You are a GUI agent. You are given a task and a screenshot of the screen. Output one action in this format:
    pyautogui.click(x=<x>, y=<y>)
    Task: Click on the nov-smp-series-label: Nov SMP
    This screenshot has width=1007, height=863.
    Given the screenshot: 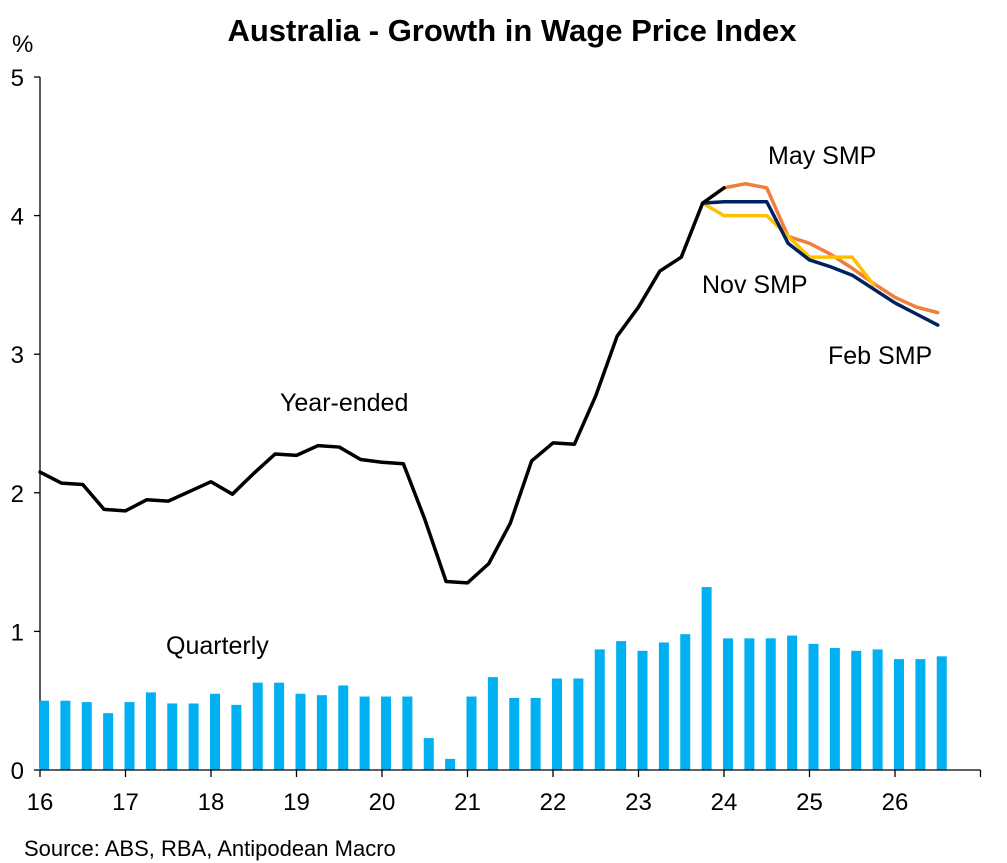 What is the action you would take?
    pyautogui.click(x=755, y=285)
    